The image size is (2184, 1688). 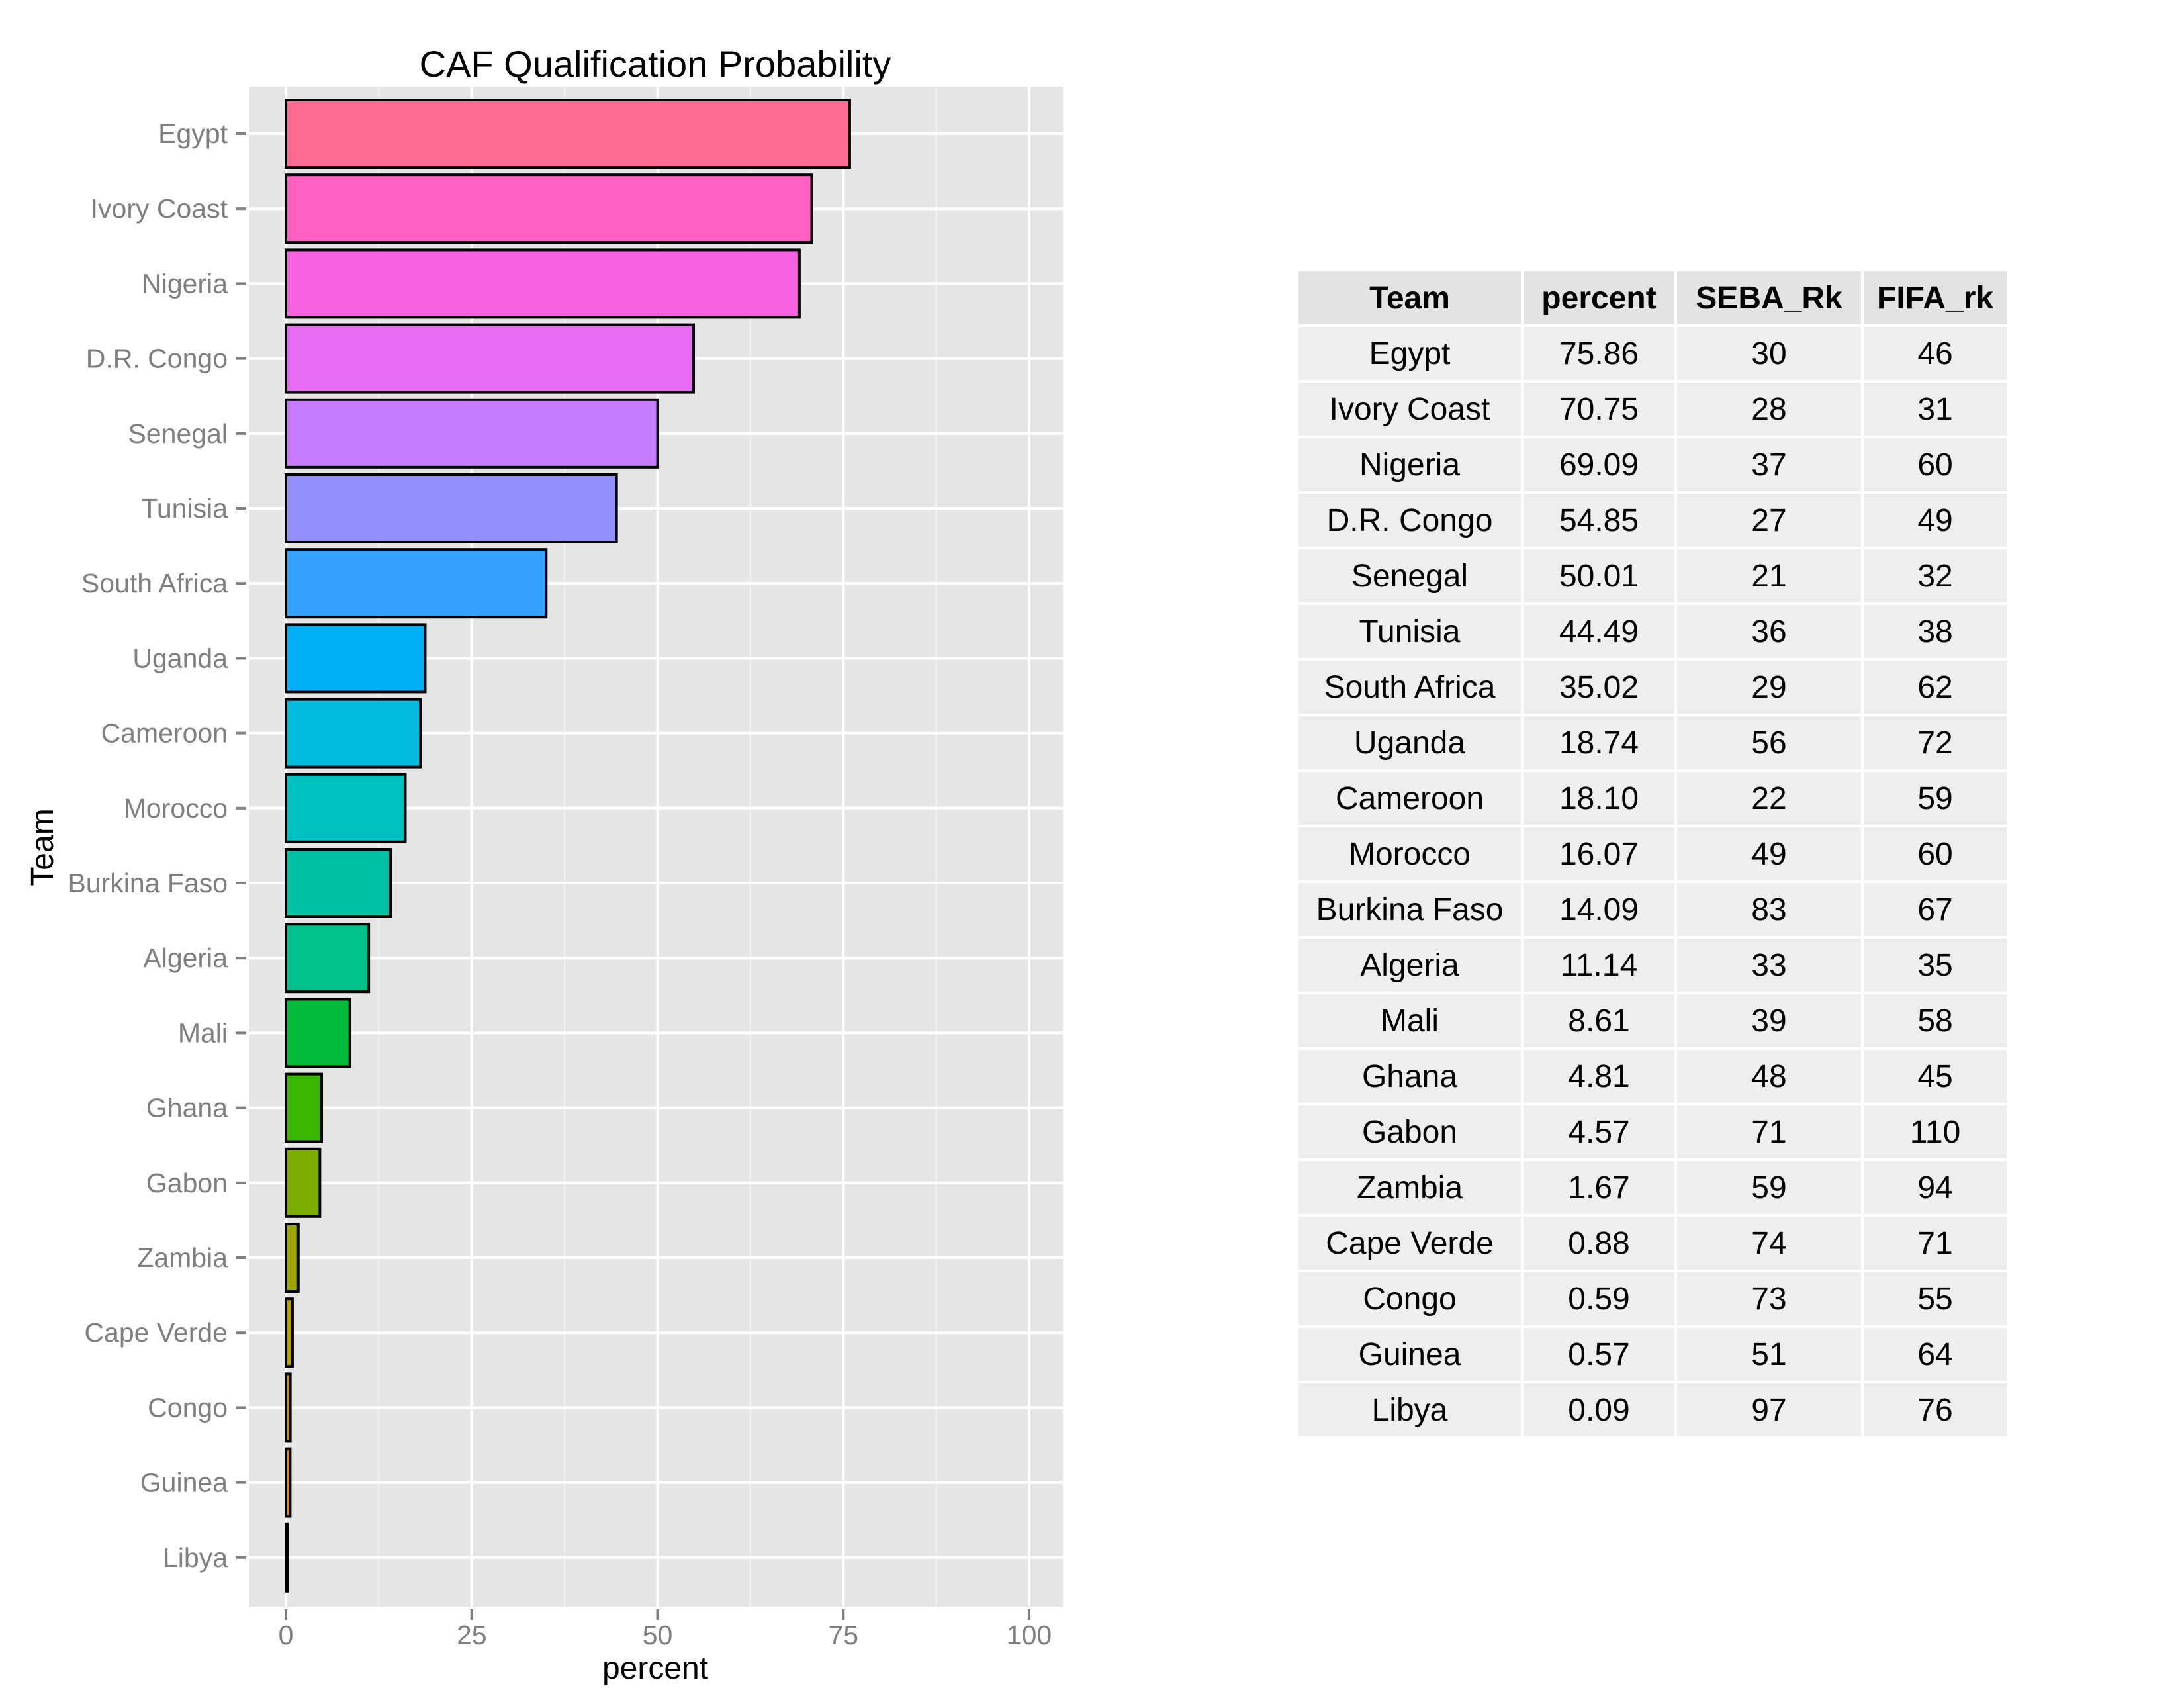 I want to click on table-cell: 54.85, so click(x=1599, y=520).